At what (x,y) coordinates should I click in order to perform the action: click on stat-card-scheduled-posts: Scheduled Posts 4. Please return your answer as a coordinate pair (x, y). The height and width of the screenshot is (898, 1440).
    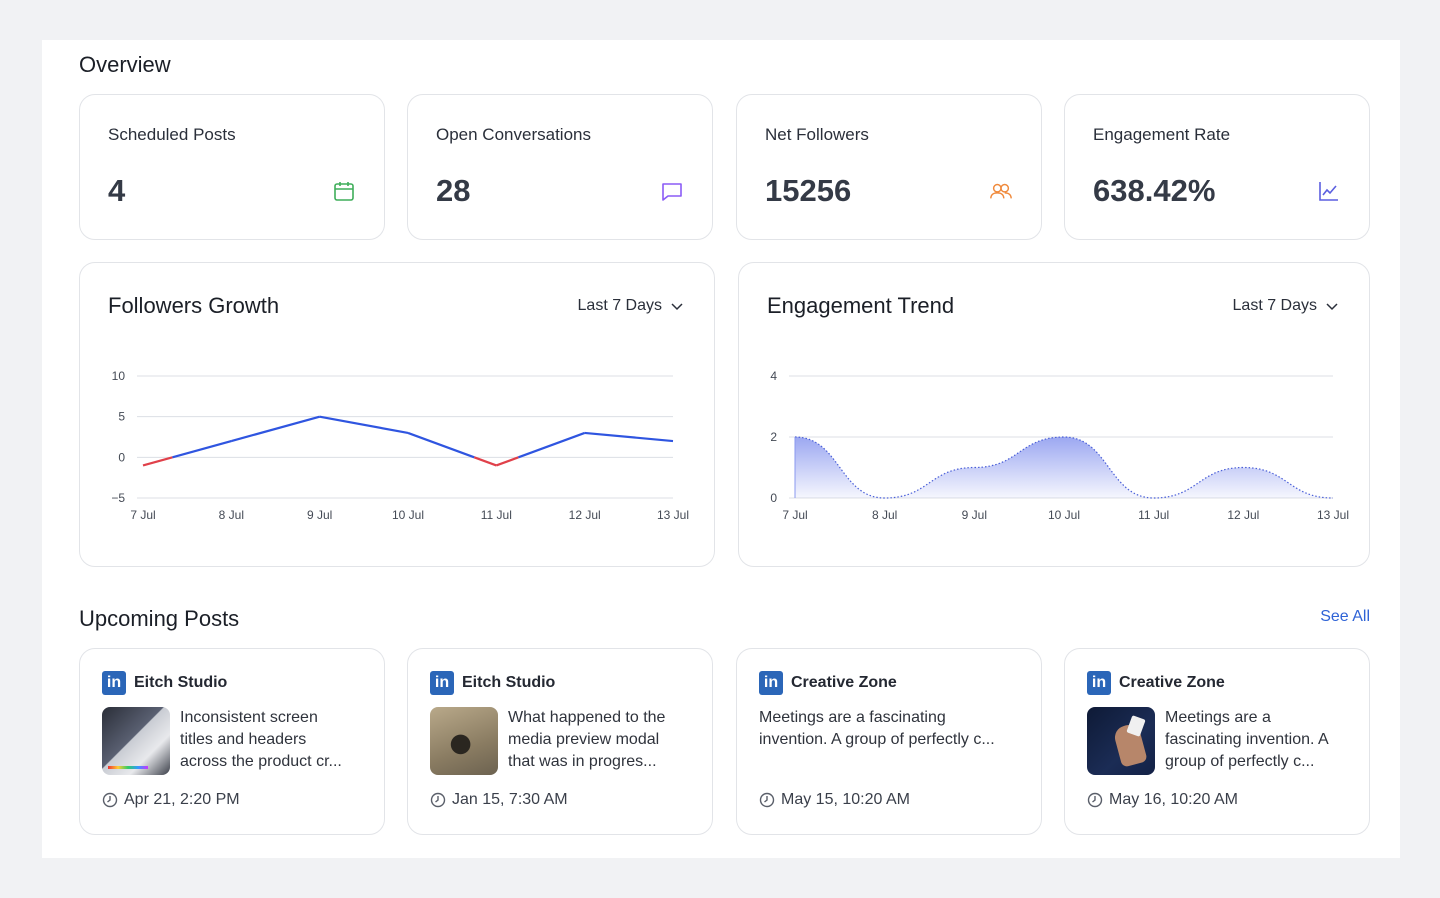
    Looking at the image, I should click on (232, 167).